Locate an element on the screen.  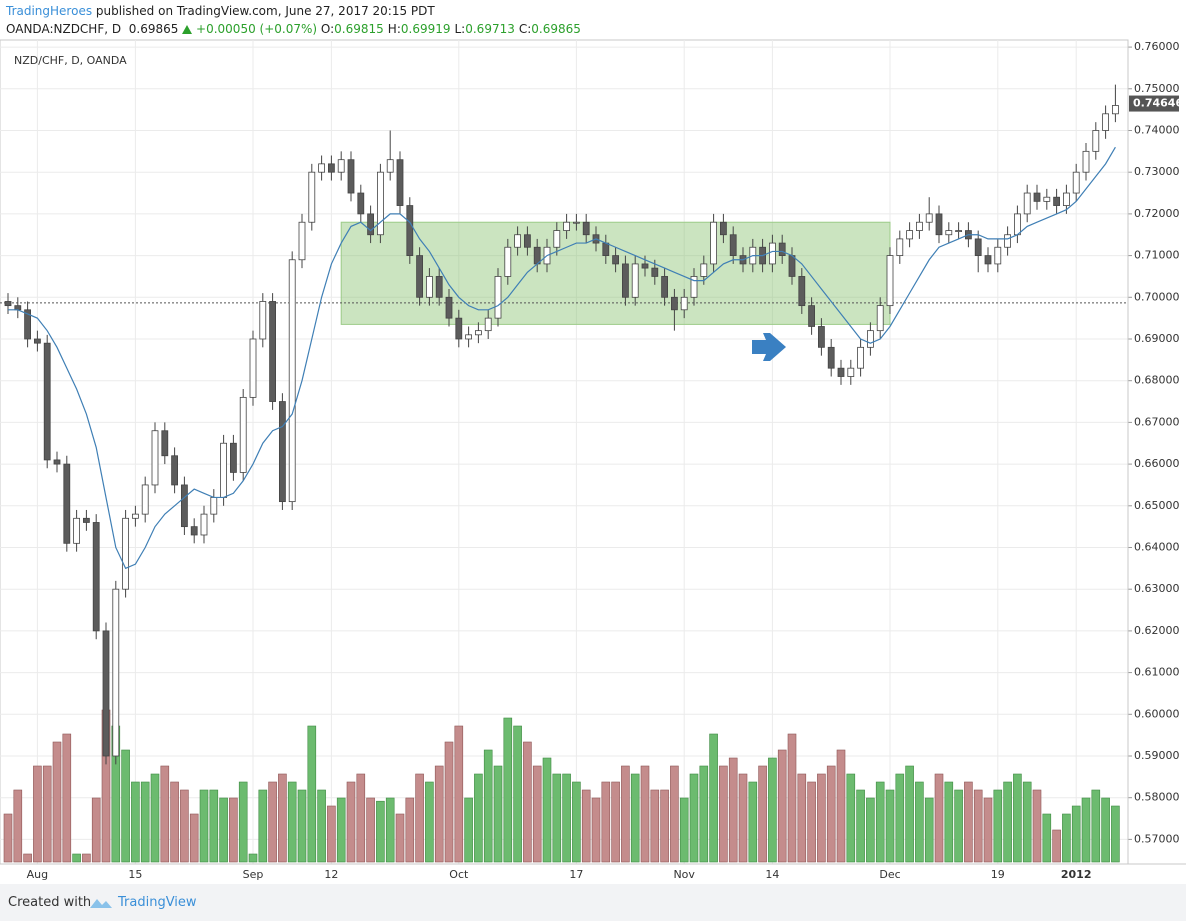
y-tick-label: 0.59000 is located at coordinates (1157, 755).